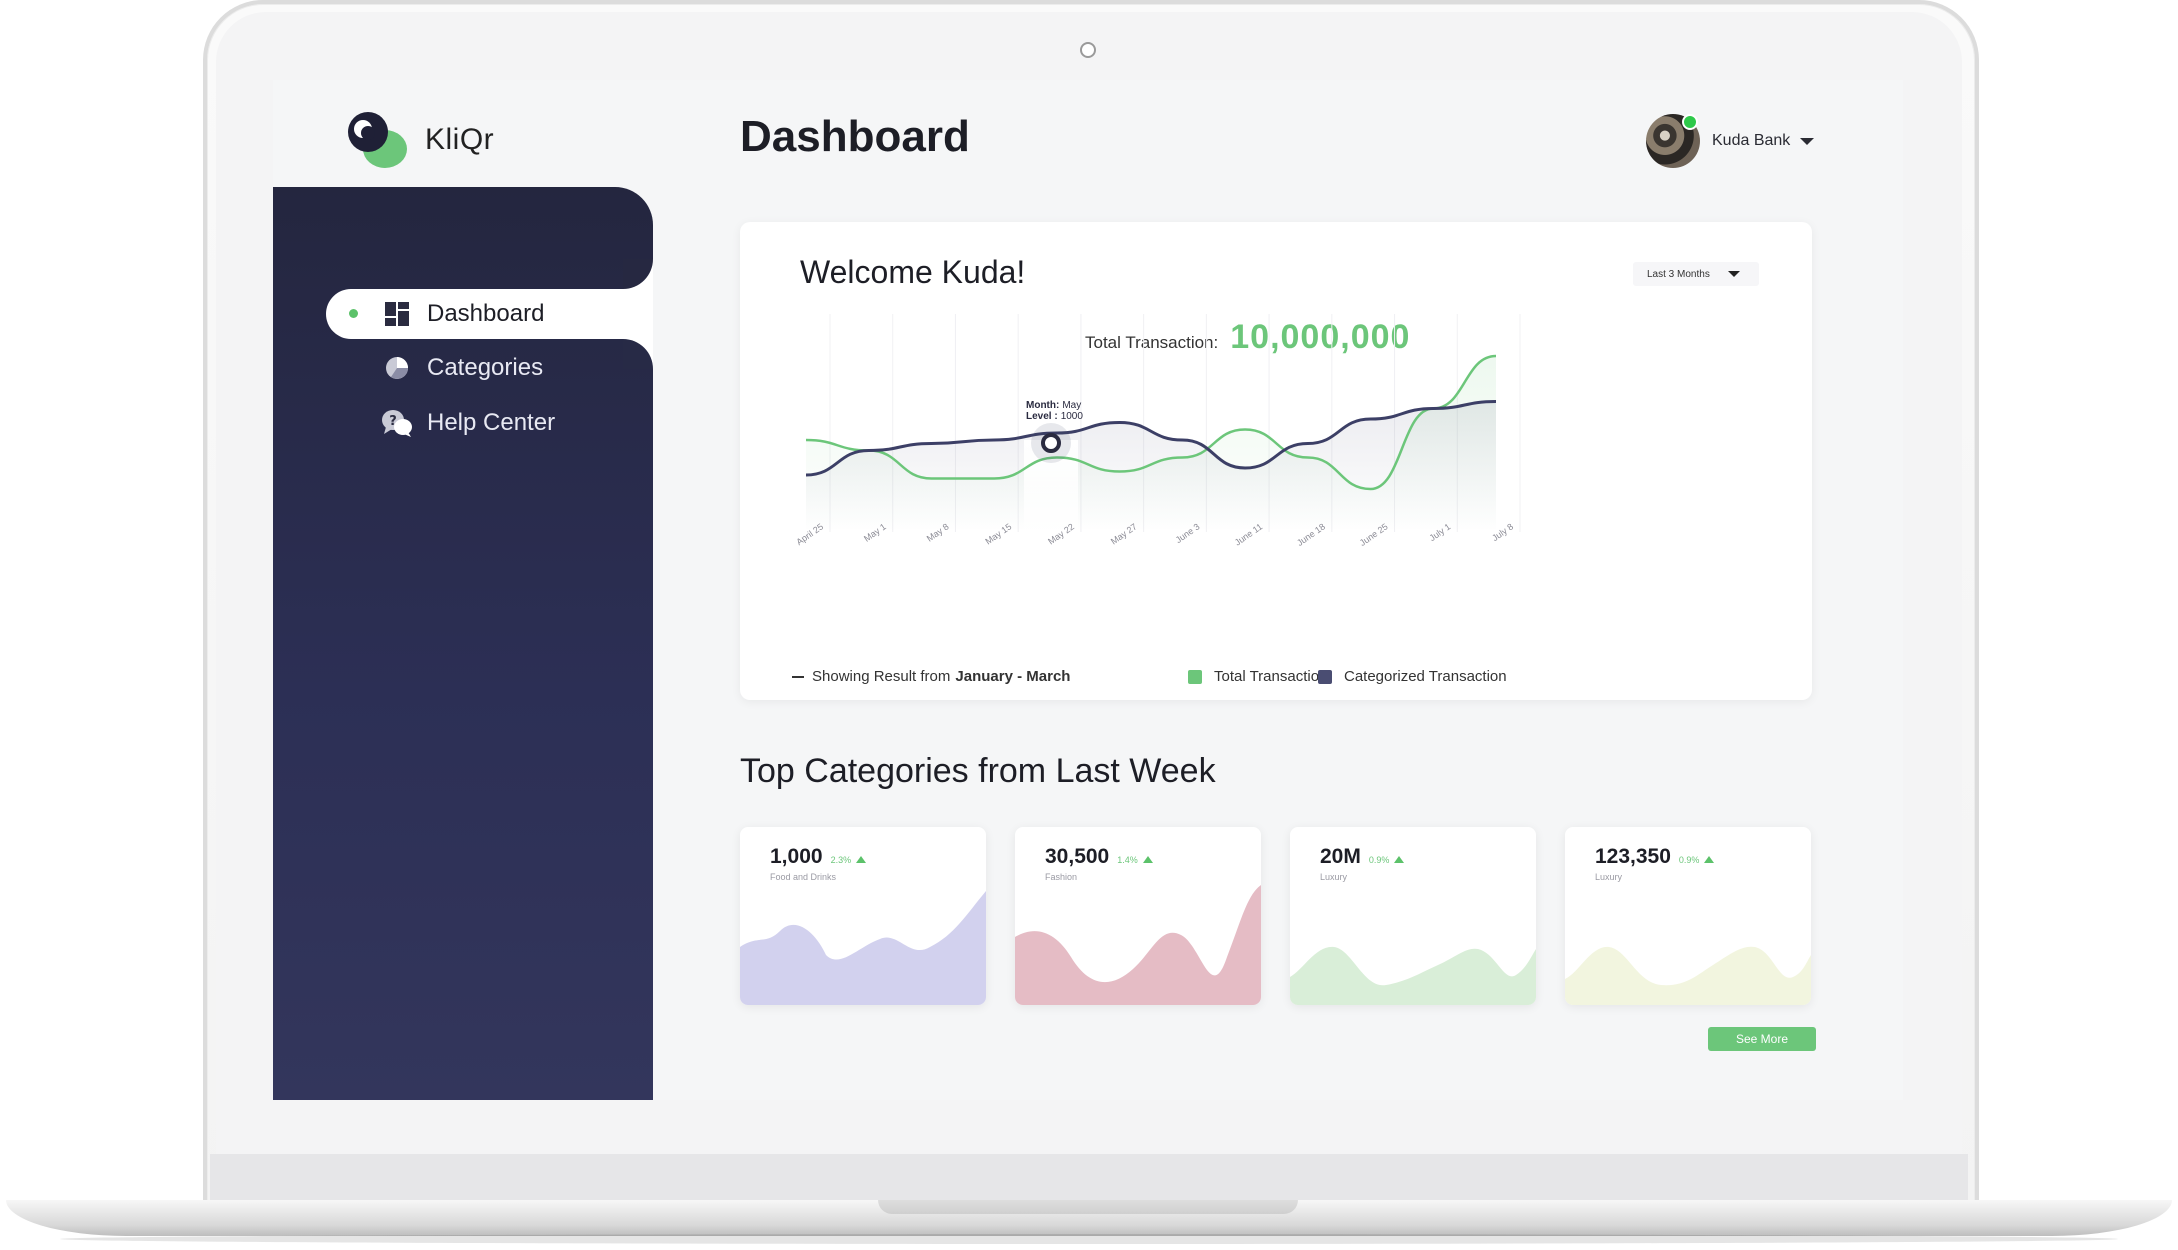 The height and width of the screenshot is (1250, 2178). I want to click on svg-text:Month:May: Month: May, so click(1053, 405).